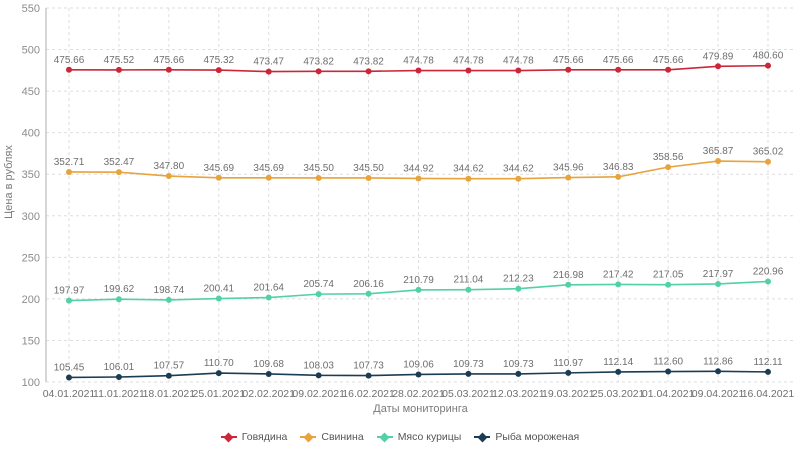 The height and width of the screenshot is (450, 800). Describe the element at coordinates (31, 92) in the screenshot. I see `y-tick-label: 450` at that location.